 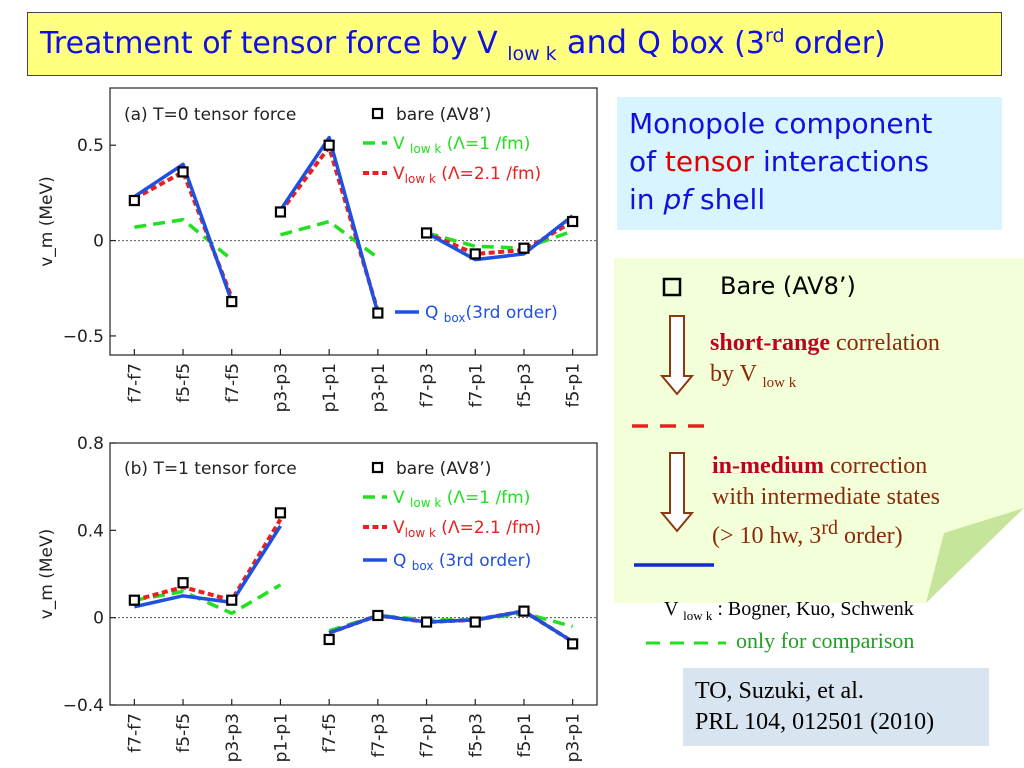 I want to click on vlowk-reference: V low k : Bogner, Kuo, Schwenk, so click(x=789, y=611).